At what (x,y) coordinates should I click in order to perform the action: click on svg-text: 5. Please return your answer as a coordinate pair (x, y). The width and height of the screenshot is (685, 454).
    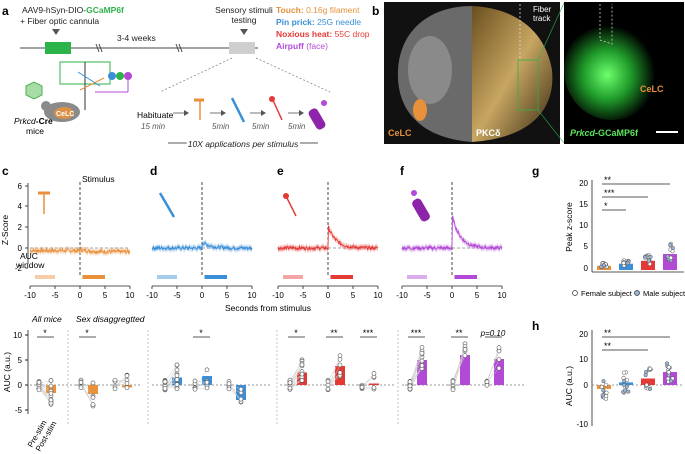
    Looking at the image, I should click on (586, 246).